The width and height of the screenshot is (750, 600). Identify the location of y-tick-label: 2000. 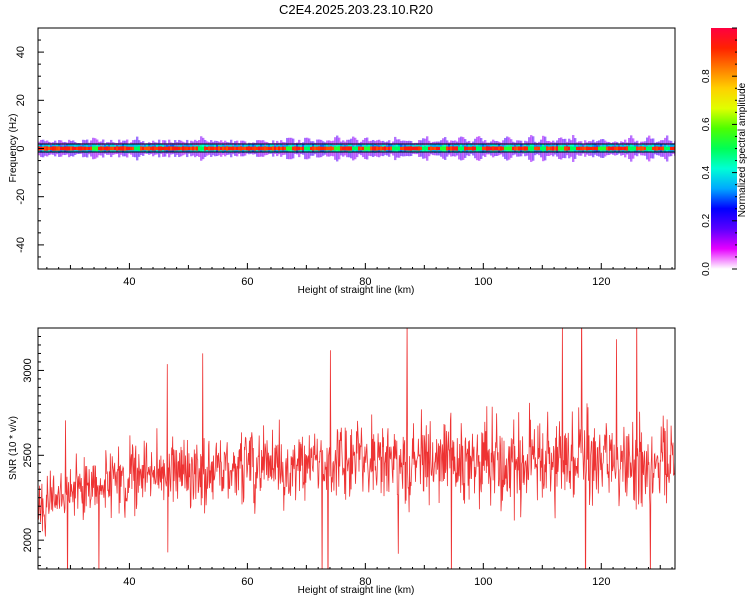
(28, 540).